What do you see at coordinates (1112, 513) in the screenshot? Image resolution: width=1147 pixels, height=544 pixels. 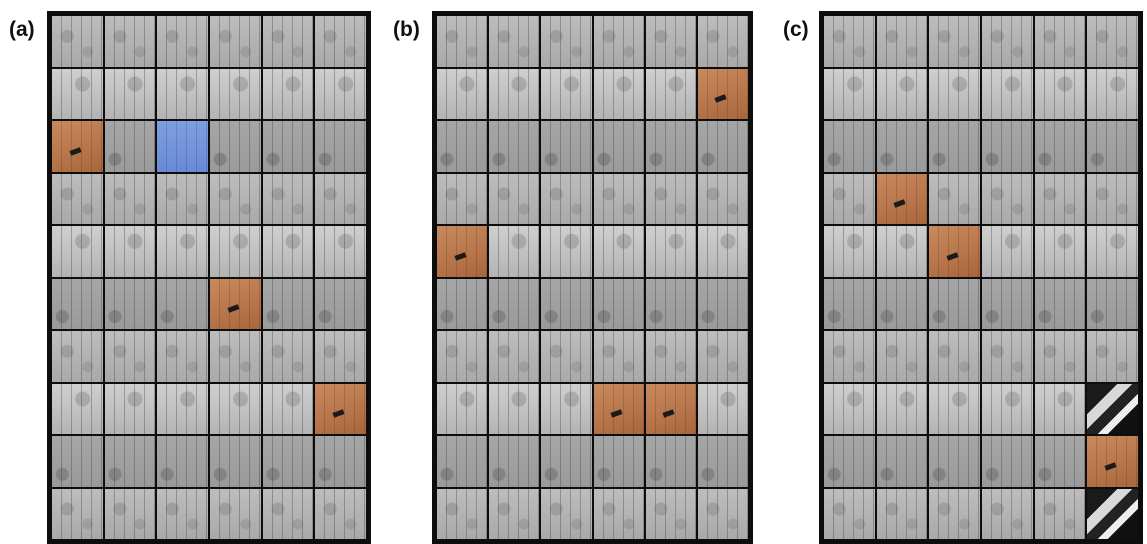 I see `solar-cell-dark-highlight` at bounding box center [1112, 513].